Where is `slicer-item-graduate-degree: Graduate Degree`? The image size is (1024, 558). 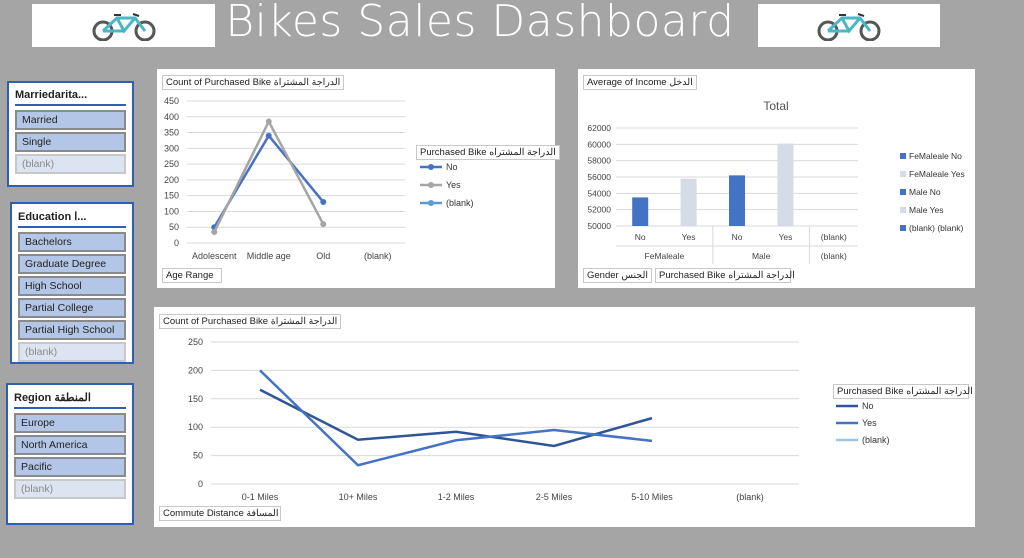
slicer-item-graduate-degree: Graduate Degree is located at coordinates (72, 264).